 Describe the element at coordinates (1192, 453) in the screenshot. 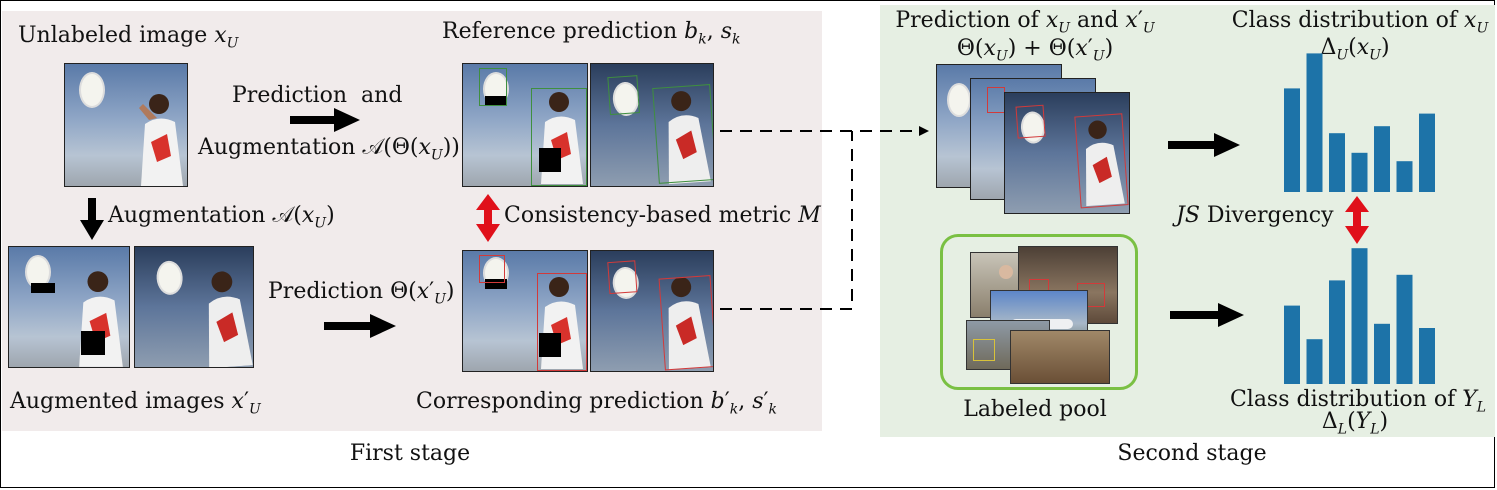

I see `second-stage-caption: Second stage` at that location.